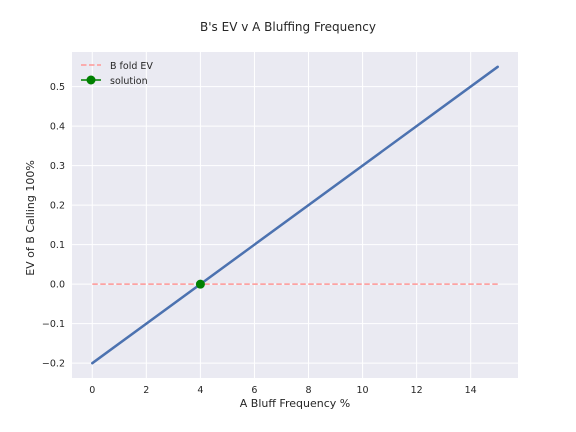  I want to click on y-tick-label: 0.0, so click(57, 285).